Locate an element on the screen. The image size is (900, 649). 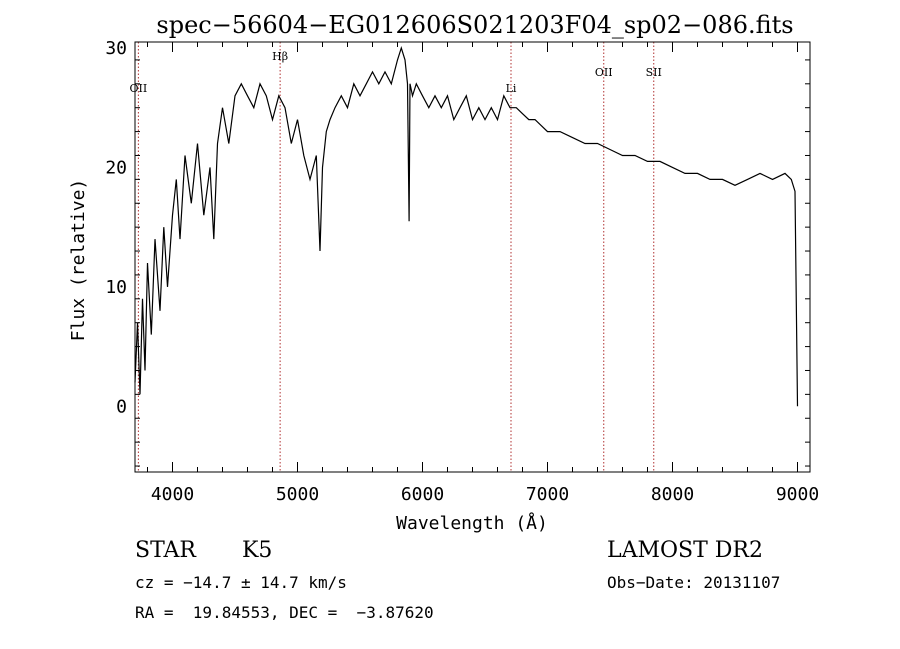
x-tick-label: 8000 is located at coordinates (672, 494).